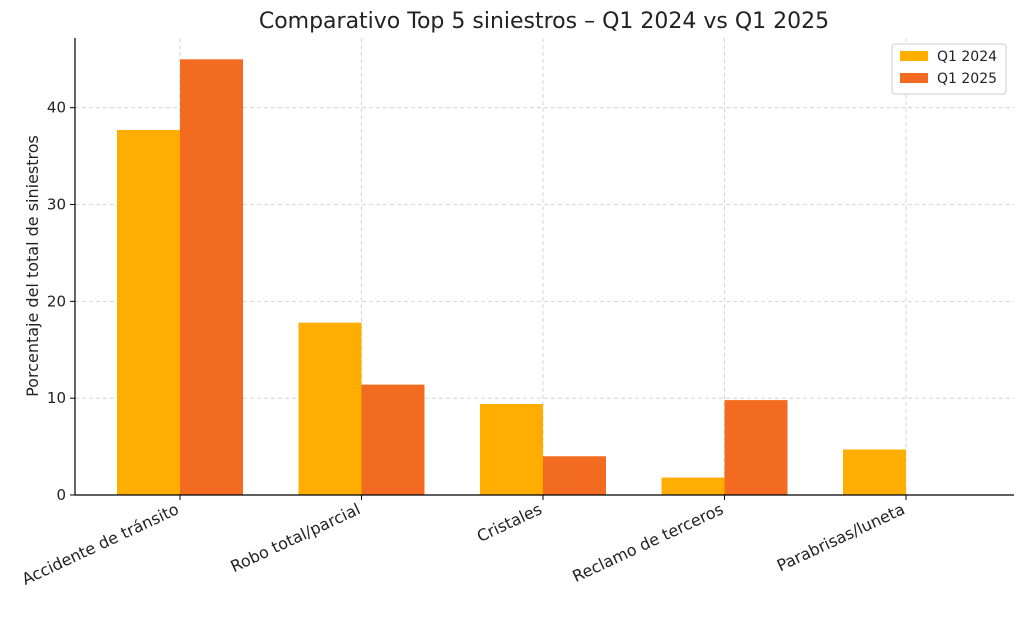 Image resolution: width=1024 pixels, height=619 pixels. What do you see at coordinates (693, 486) in the screenshot?
I see `bar-q1-2024-reclamo-de-terceros` at bounding box center [693, 486].